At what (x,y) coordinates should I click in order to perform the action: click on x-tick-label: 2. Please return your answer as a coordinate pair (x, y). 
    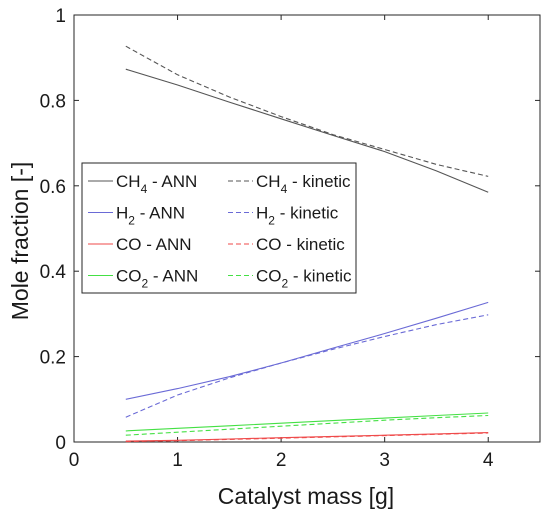
    Looking at the image, I should click on (281, 460).